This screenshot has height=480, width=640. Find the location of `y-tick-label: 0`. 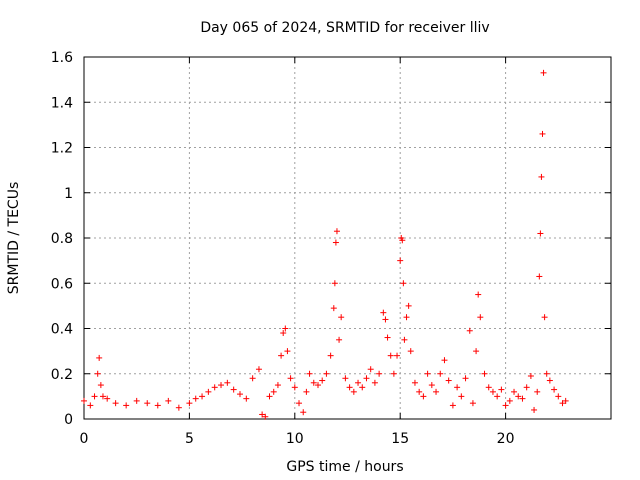

y-tick-label: 0 is located at coordinates (68, 420).